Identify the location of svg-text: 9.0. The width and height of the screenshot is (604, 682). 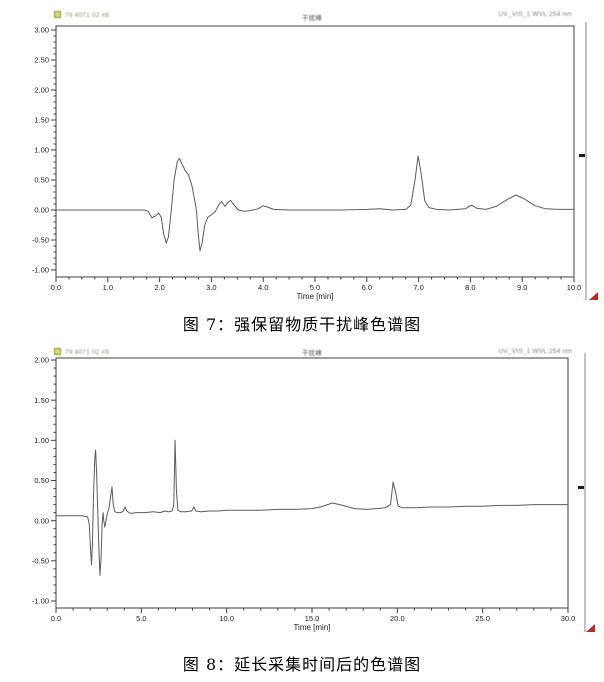
(522, 287).